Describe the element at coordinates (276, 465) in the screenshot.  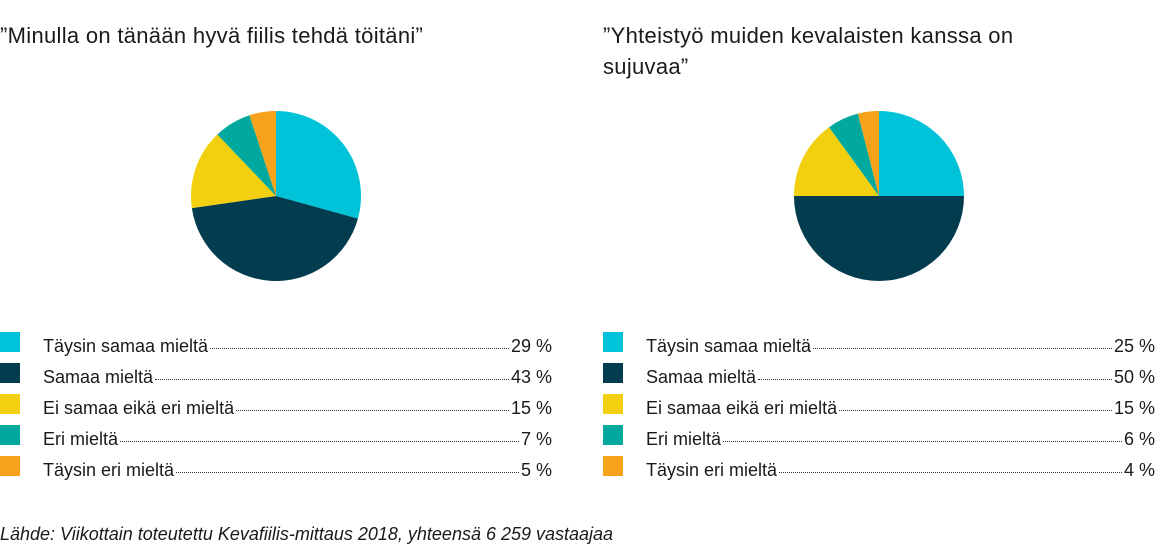
I see `legend-row: Täysin eri mieltä 5 %` at that location.